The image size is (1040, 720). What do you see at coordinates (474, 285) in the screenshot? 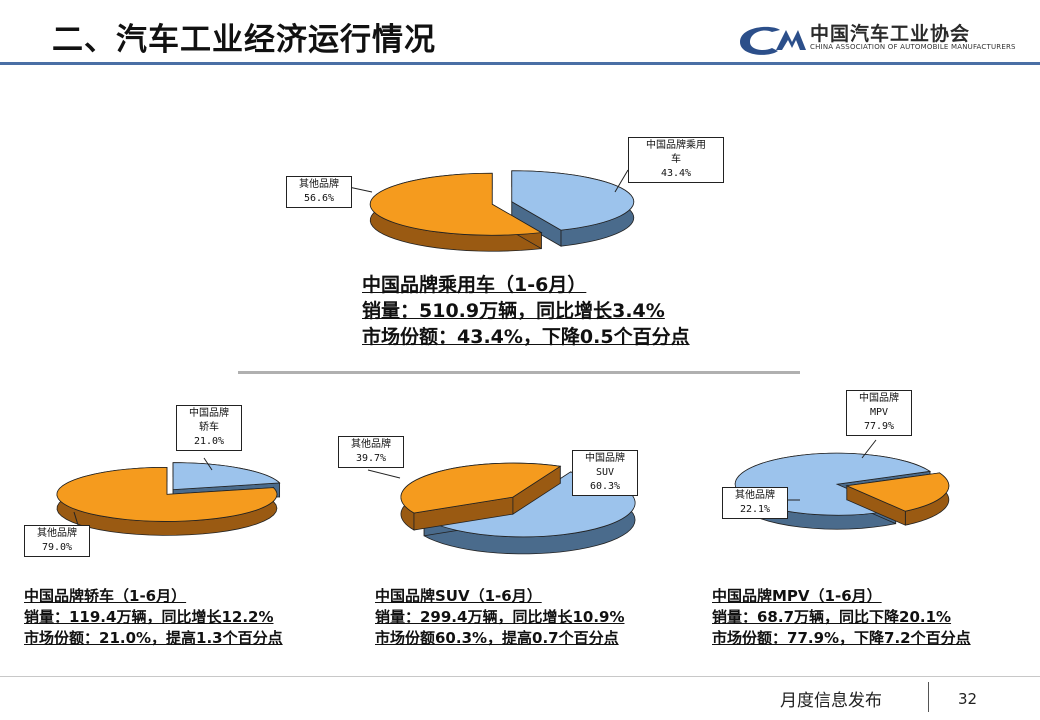
I see `summary-passenger-title: 中国品牌乘用车（1-6月）` at bounding box center [474, 285].